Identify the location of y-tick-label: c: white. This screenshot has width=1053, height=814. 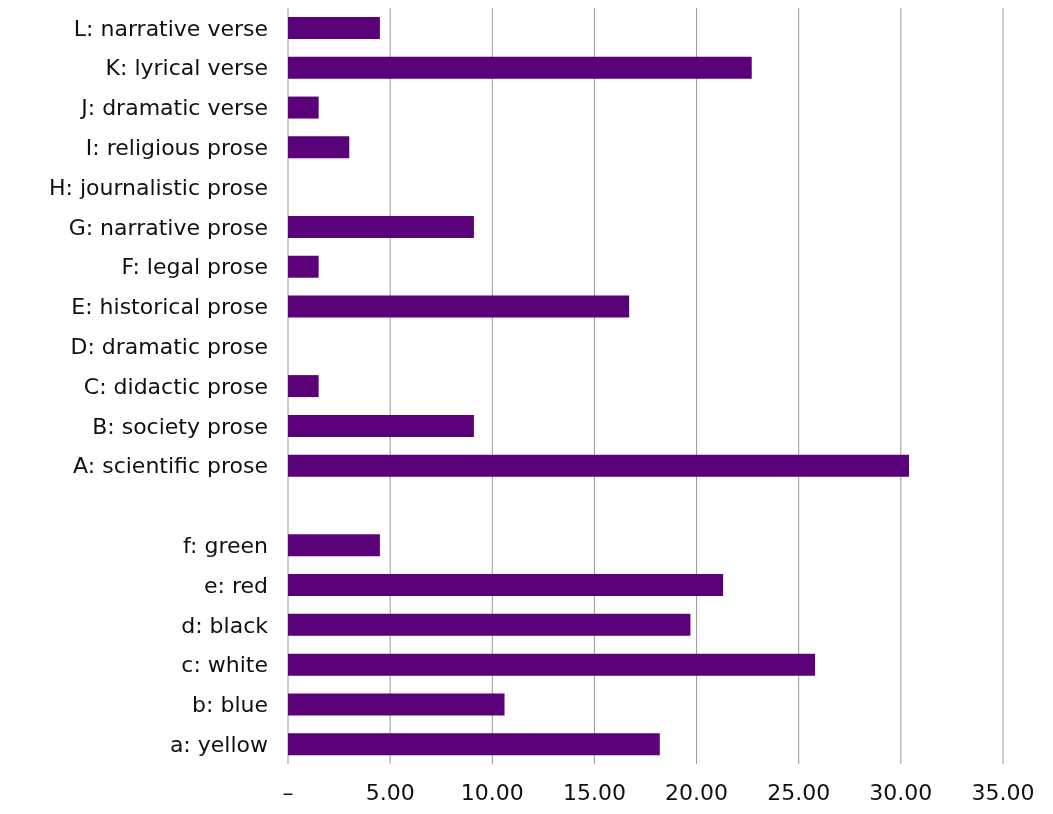
(224, 665).